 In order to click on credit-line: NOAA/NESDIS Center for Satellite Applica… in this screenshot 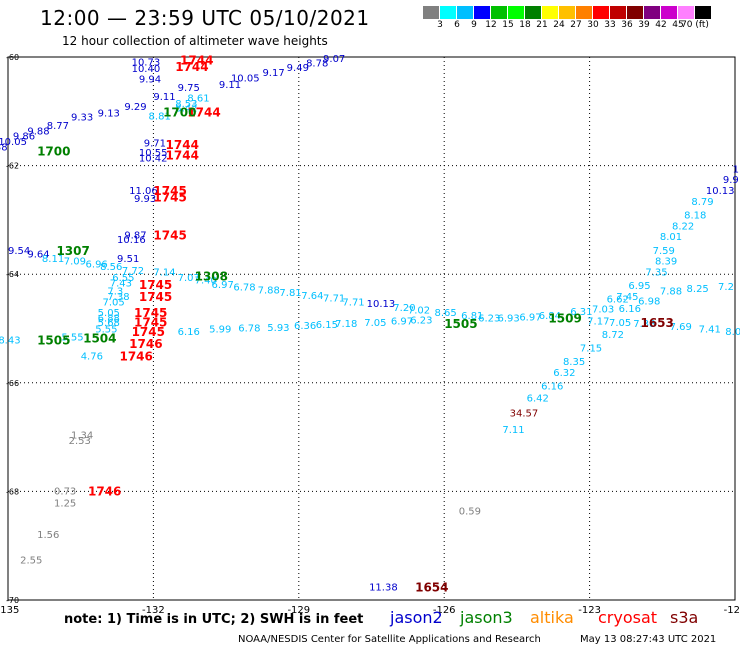, I will do `click(389, 639)`.